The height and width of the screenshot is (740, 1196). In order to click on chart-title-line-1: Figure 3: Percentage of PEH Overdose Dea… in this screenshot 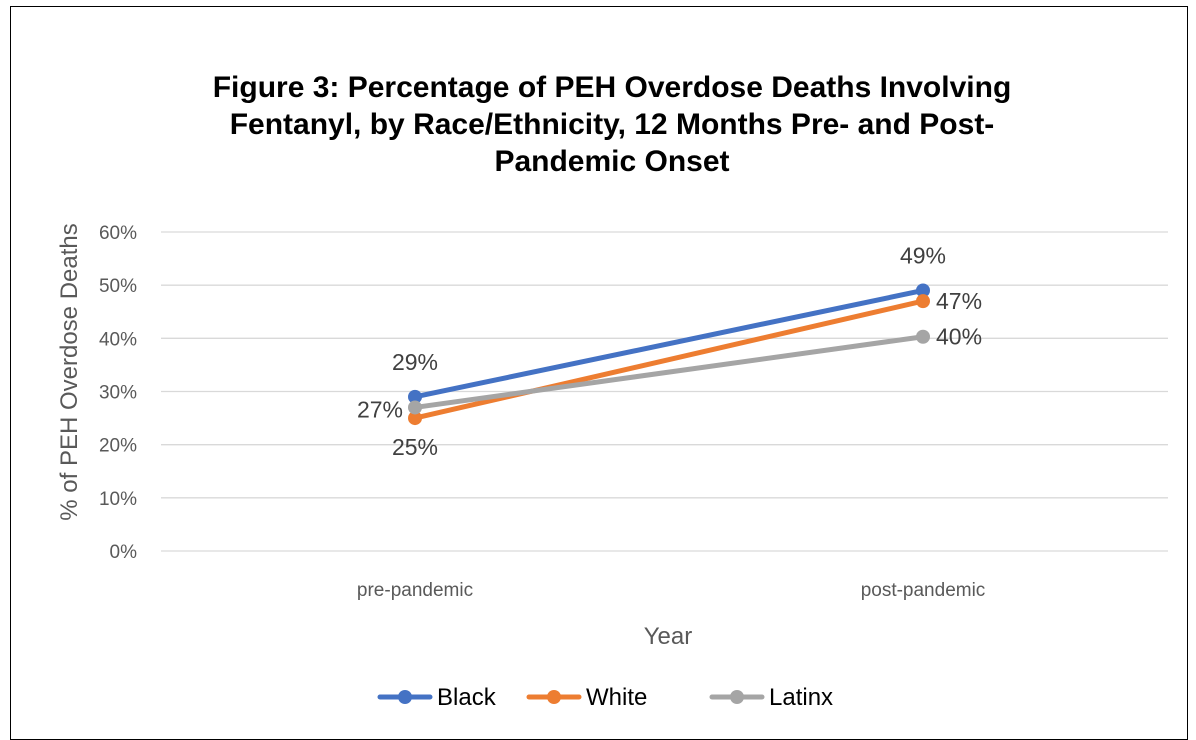, I will do `click(612, 87)`.